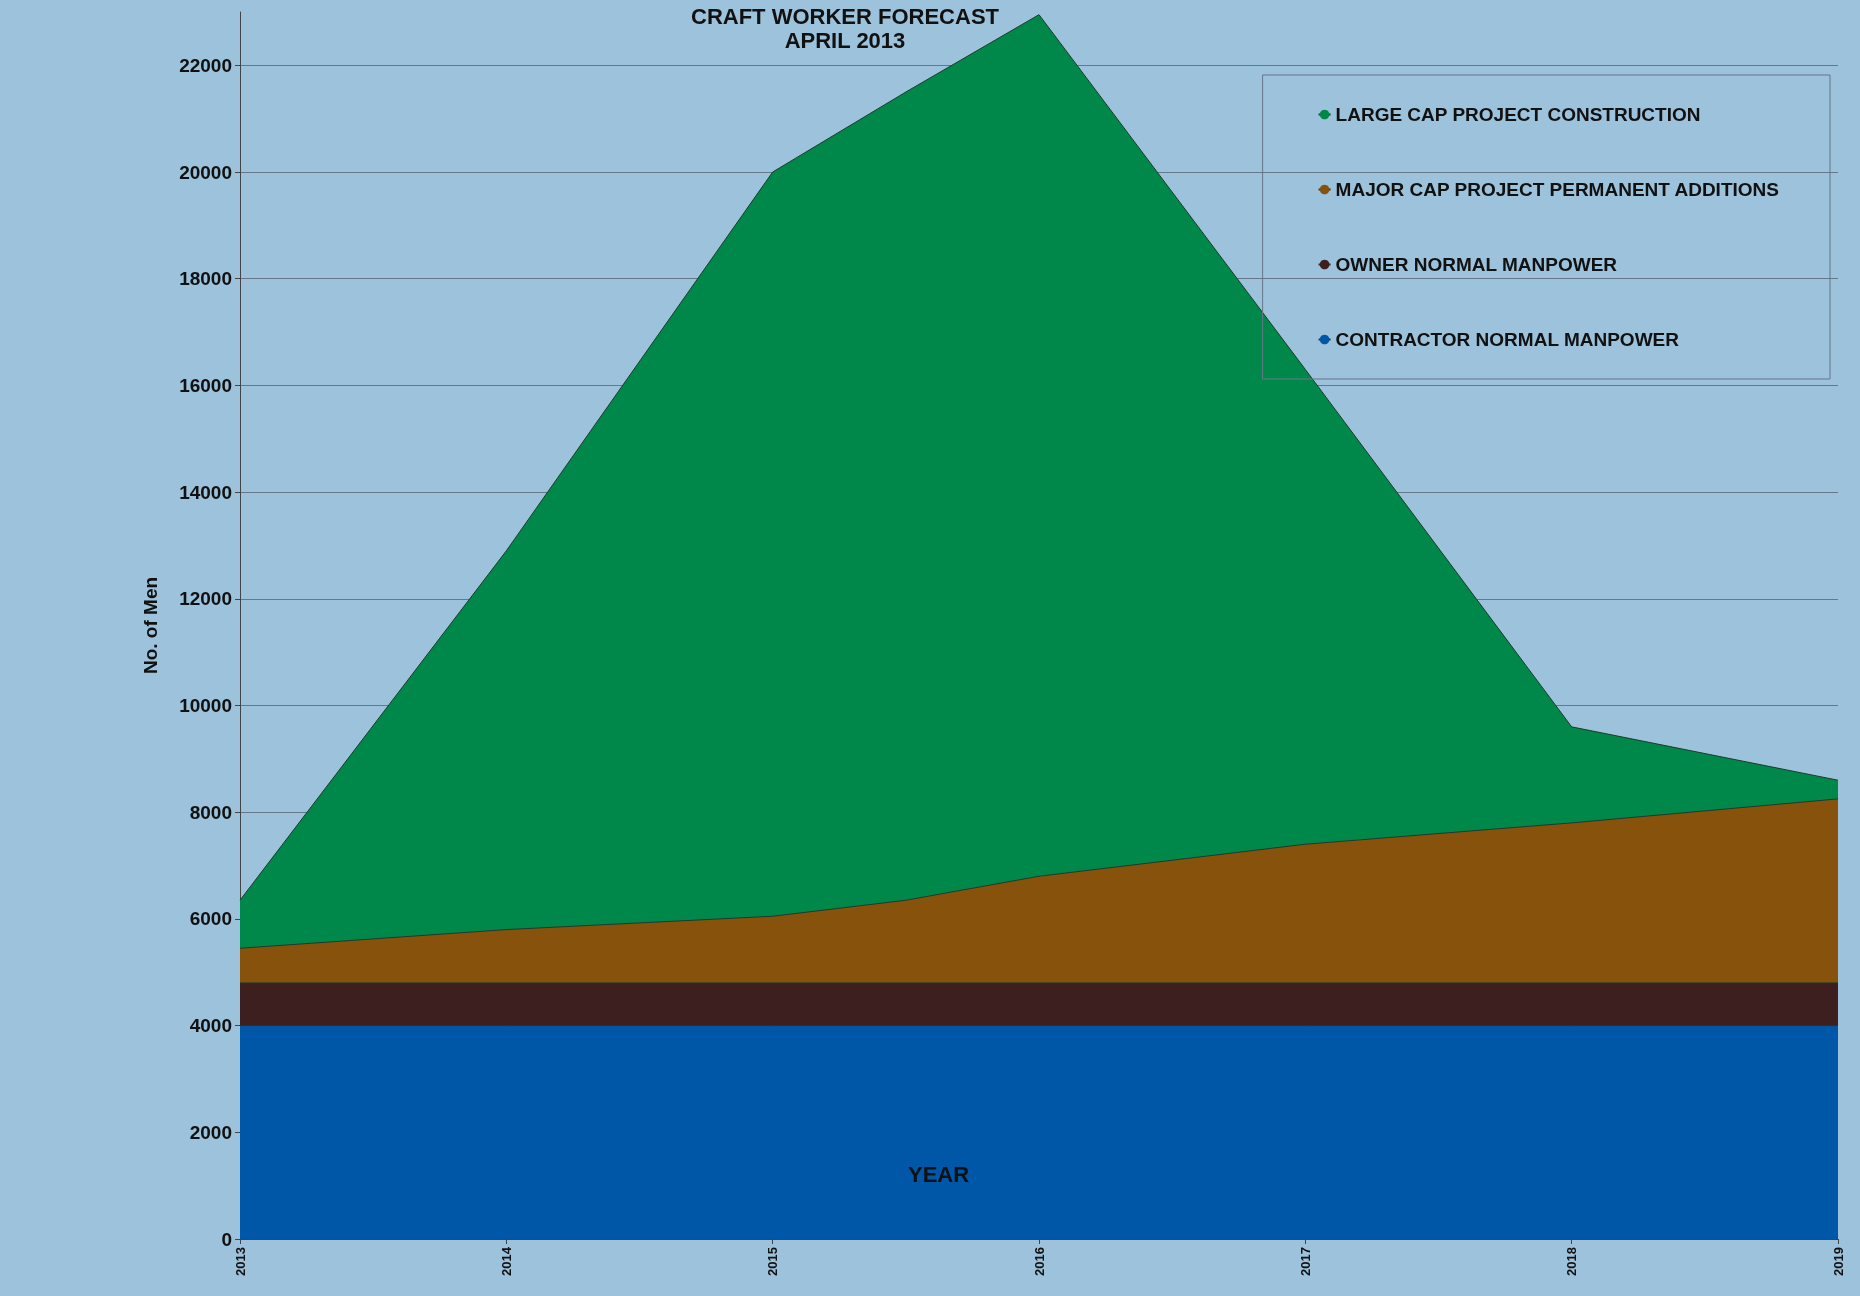  Describe the element at coordinates (1518, 114) in the screenshot. I see `legend-label: LARGE CAP PROJECT CONSTRUCTION` at that location.